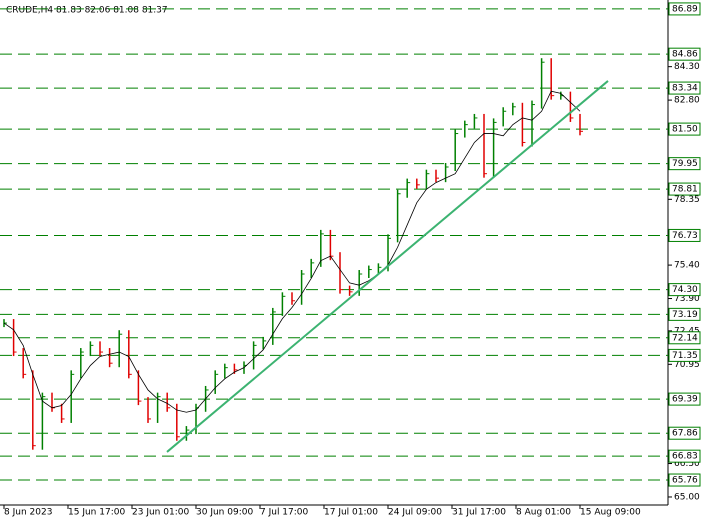  What do you see at coordinates (224, 513) in the screenshot?
I see `x-tick-label: 30 Jun 09:00` at bounding box center [224, 513].